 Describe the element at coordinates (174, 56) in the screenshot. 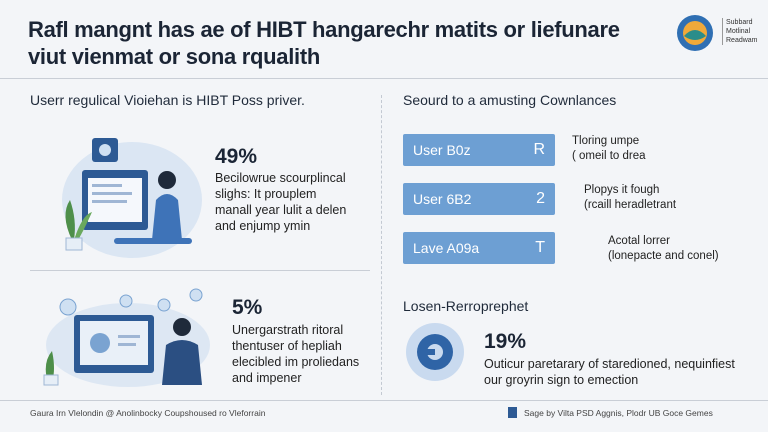

I see `title-line: viut vienmat or sona rqualith` at that location.